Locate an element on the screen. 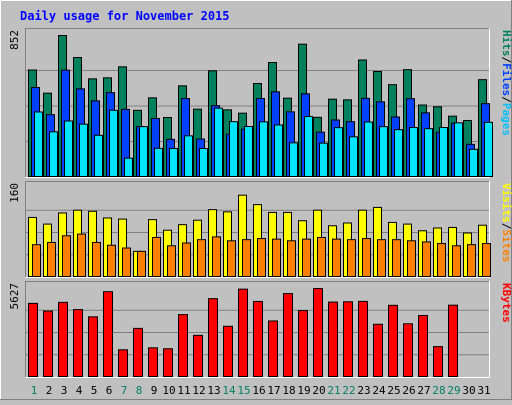 The height and width of the screenshot is (405, 512). x-tick-label-day-31: 31 is located at coordinates (483, 390).